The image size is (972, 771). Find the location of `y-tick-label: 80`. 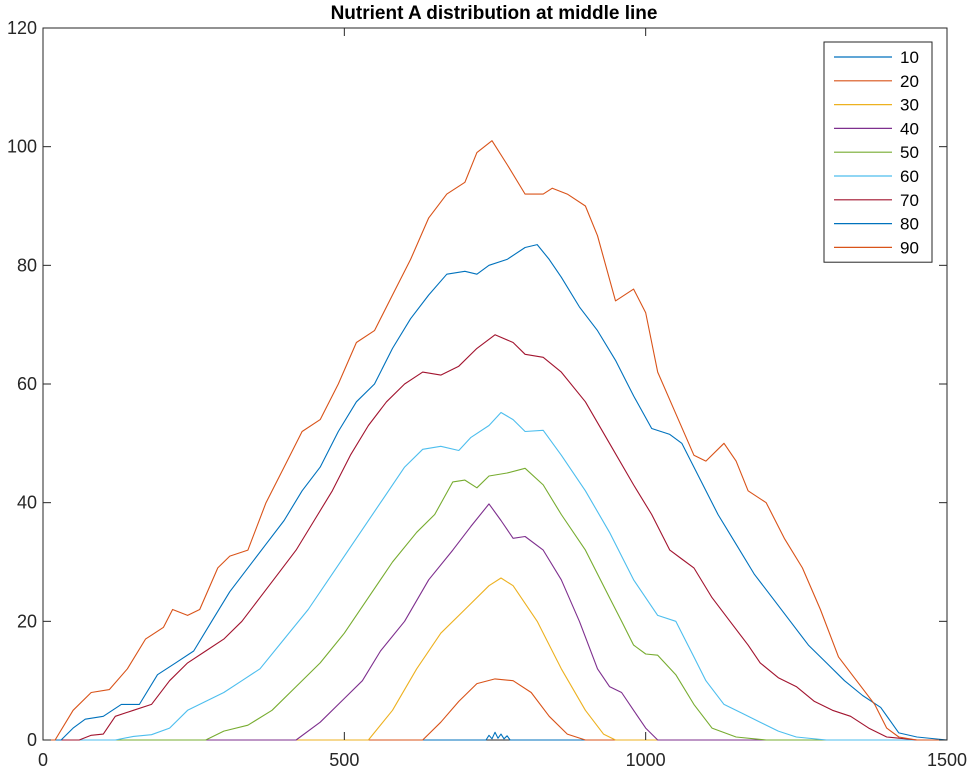

y-tick-label: 80 is located at coordinates (27, 265).